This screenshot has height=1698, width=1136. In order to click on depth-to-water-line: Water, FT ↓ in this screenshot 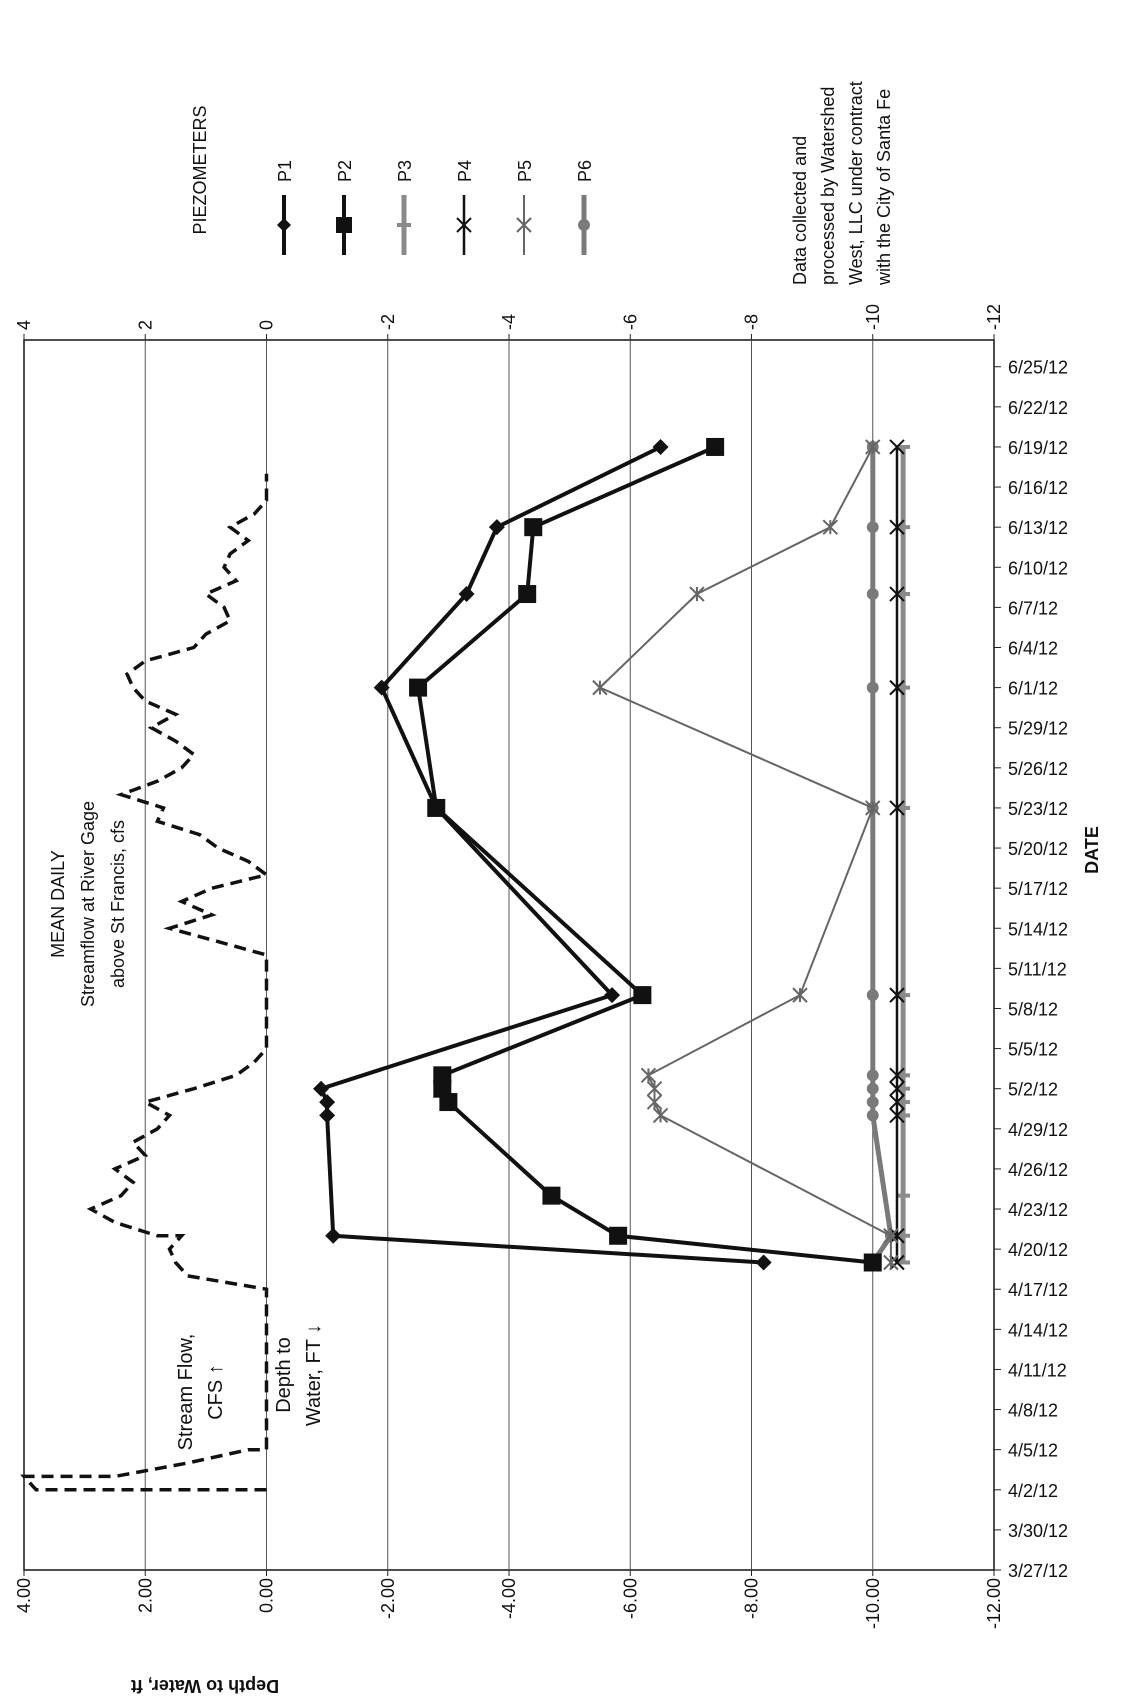, I will do `click(314, 1375)`.